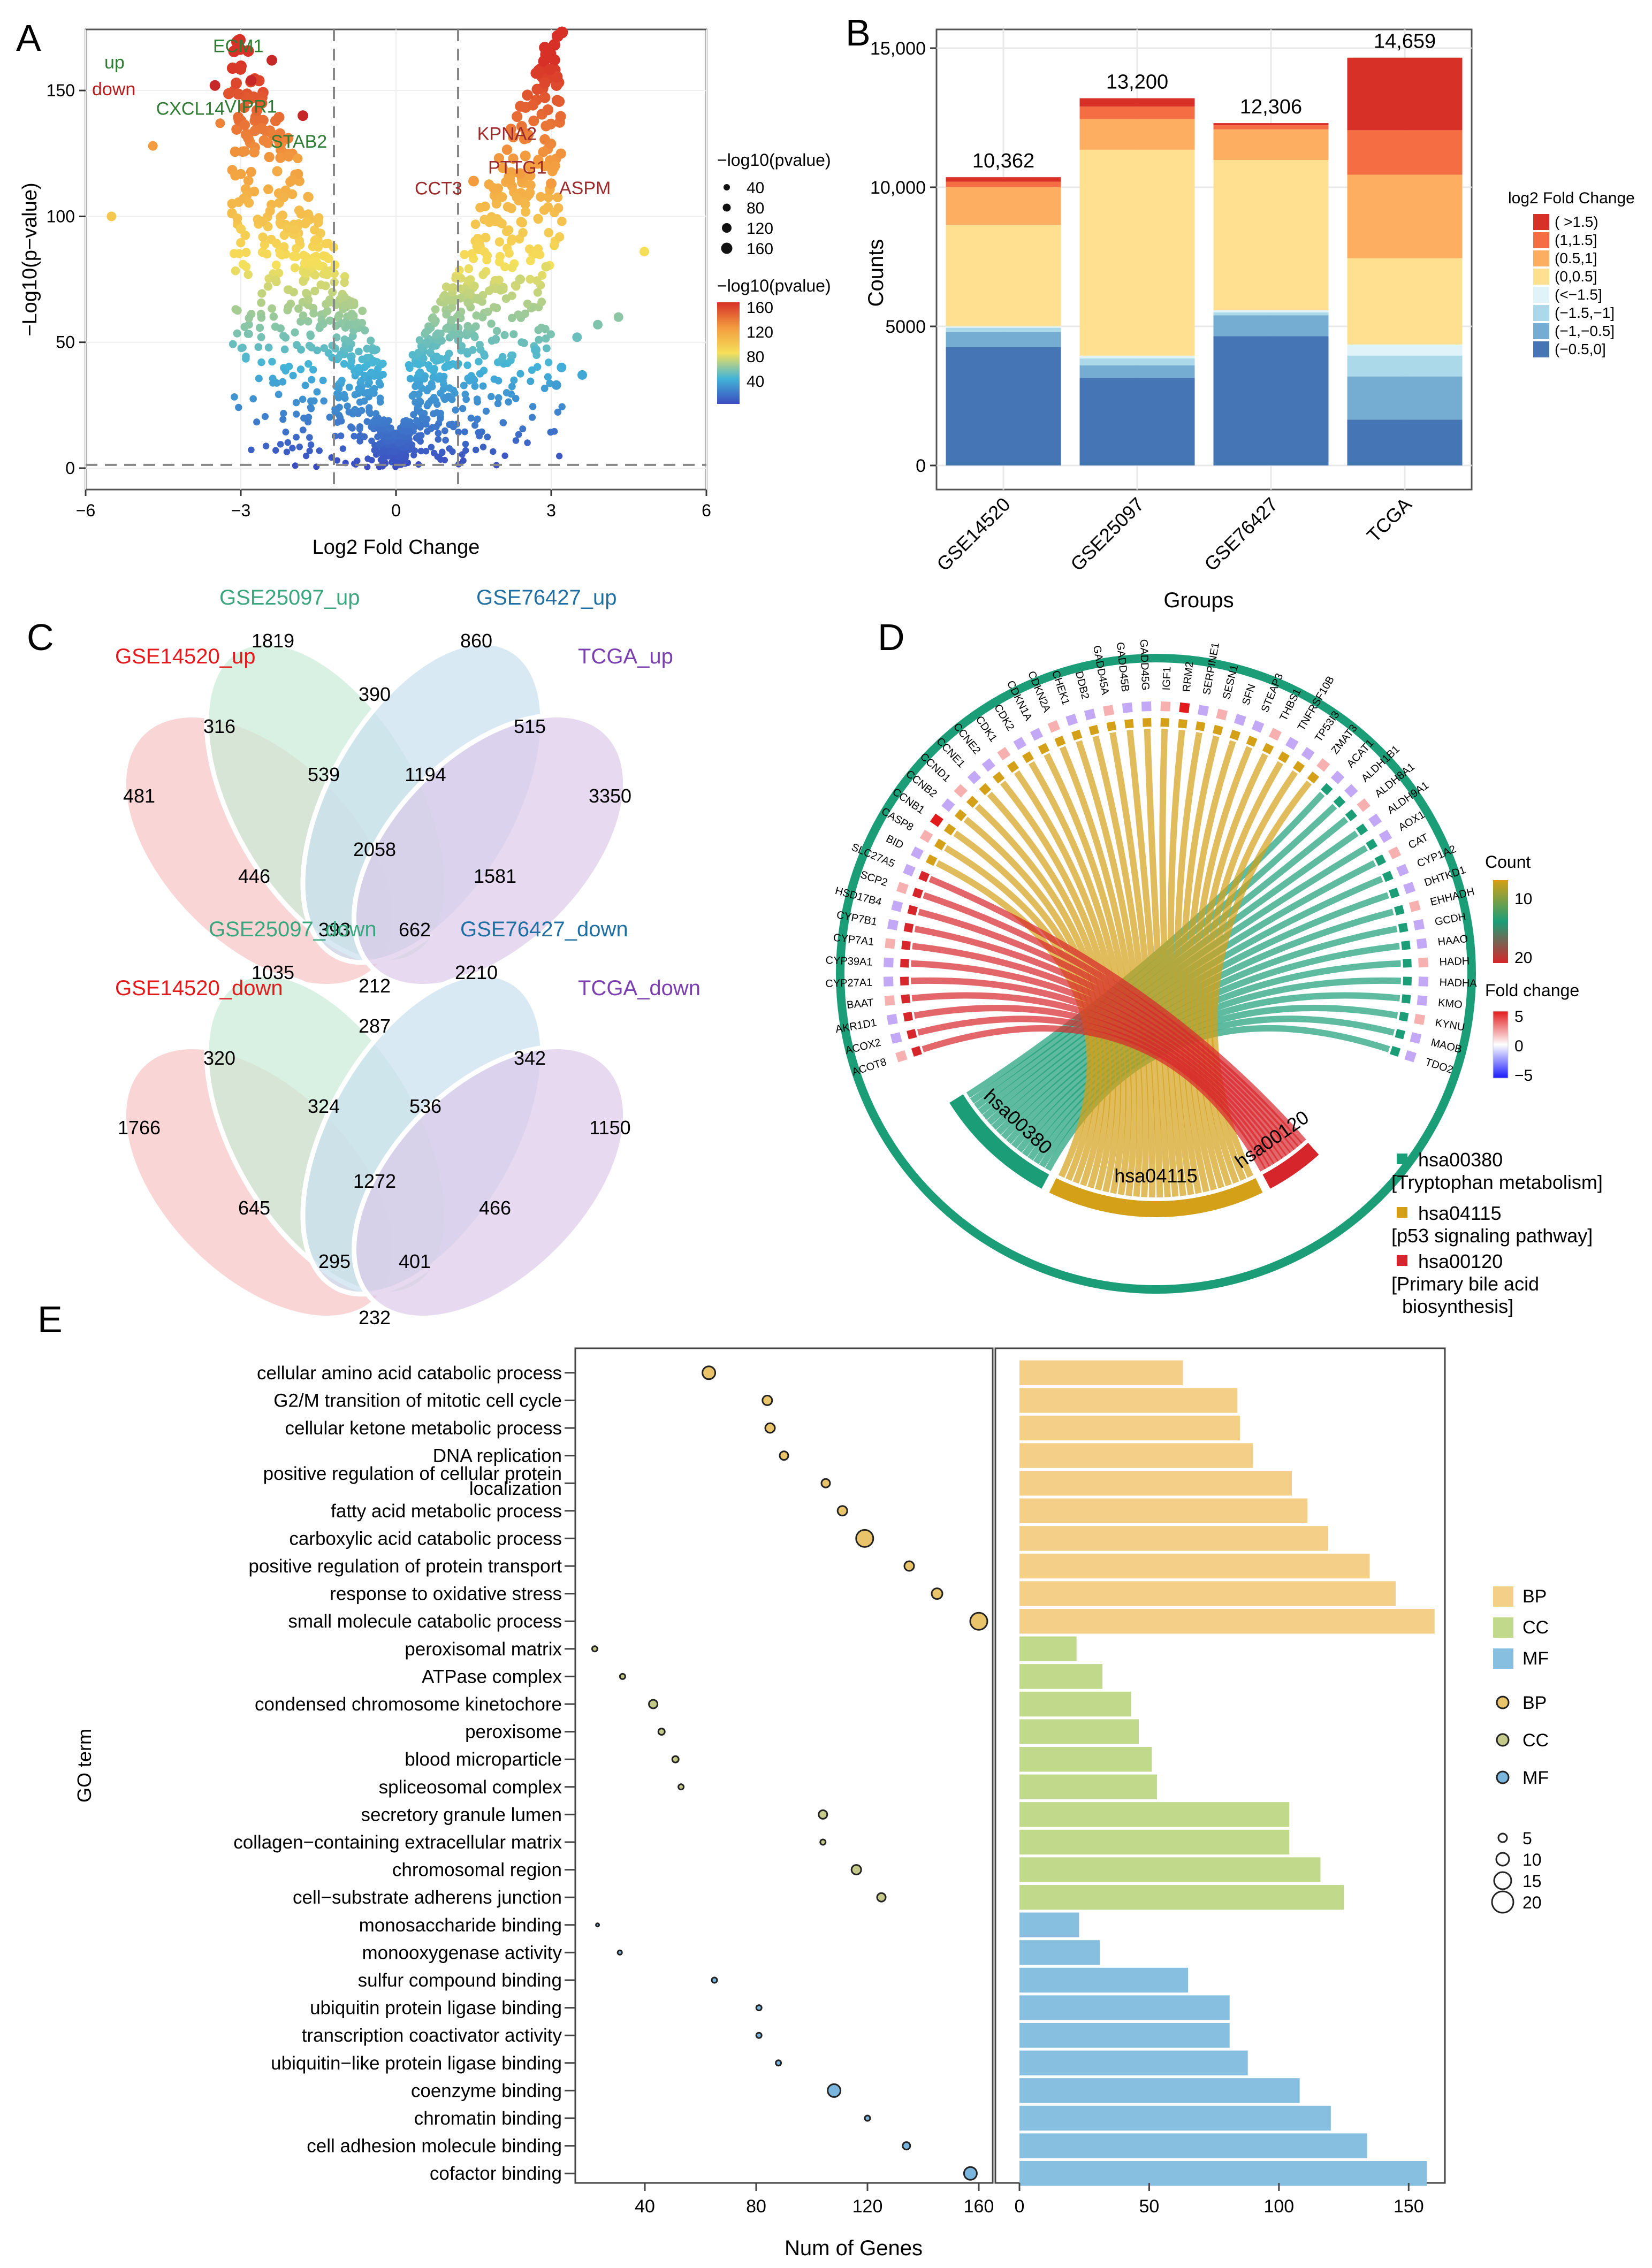 Image resolution: width=1652 pixels, height=2268 pixels. I want to click on go-ylabel: GO term, so click(84, 1766).